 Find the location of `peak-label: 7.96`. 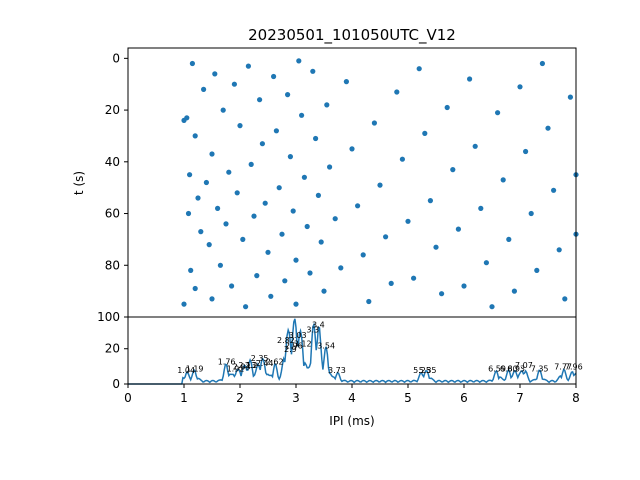

peak-label: 7.96 is located at coordinates (574, 367).